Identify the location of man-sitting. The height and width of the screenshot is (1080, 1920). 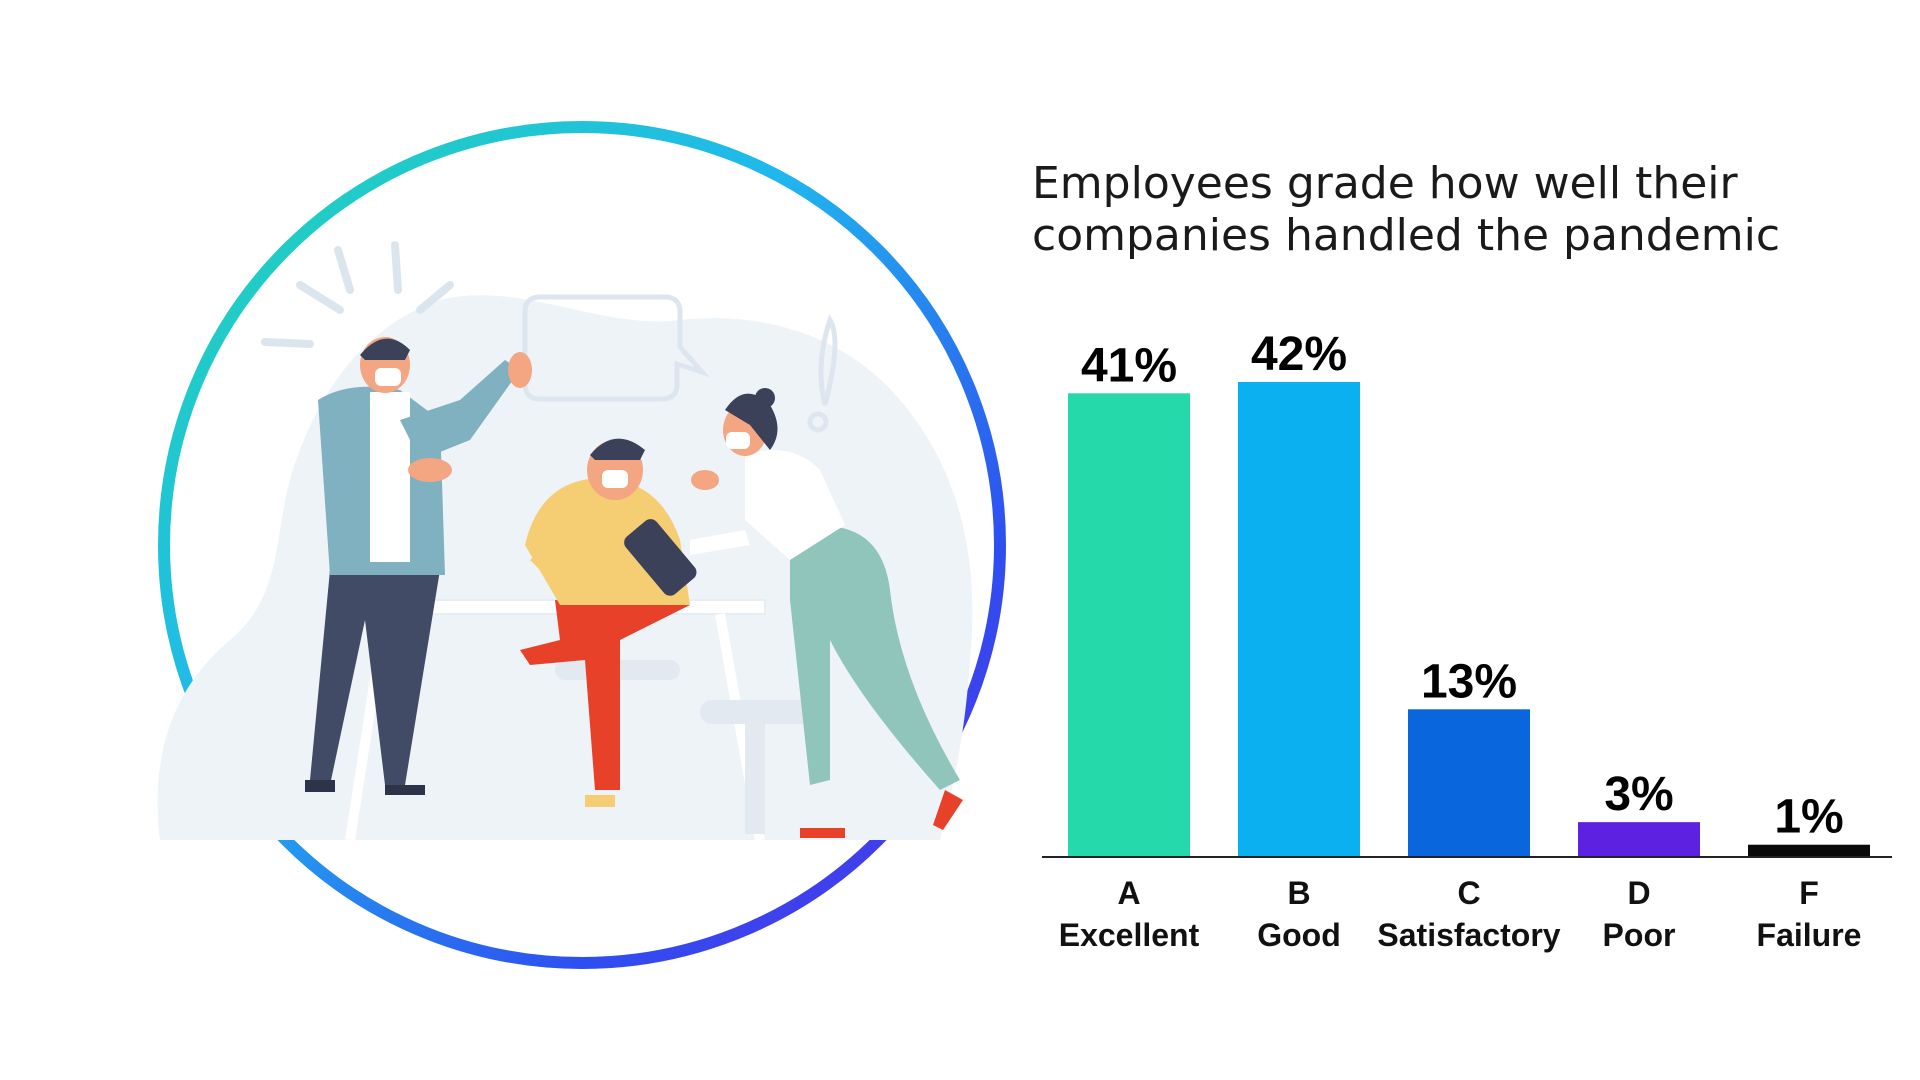
(608, 622).